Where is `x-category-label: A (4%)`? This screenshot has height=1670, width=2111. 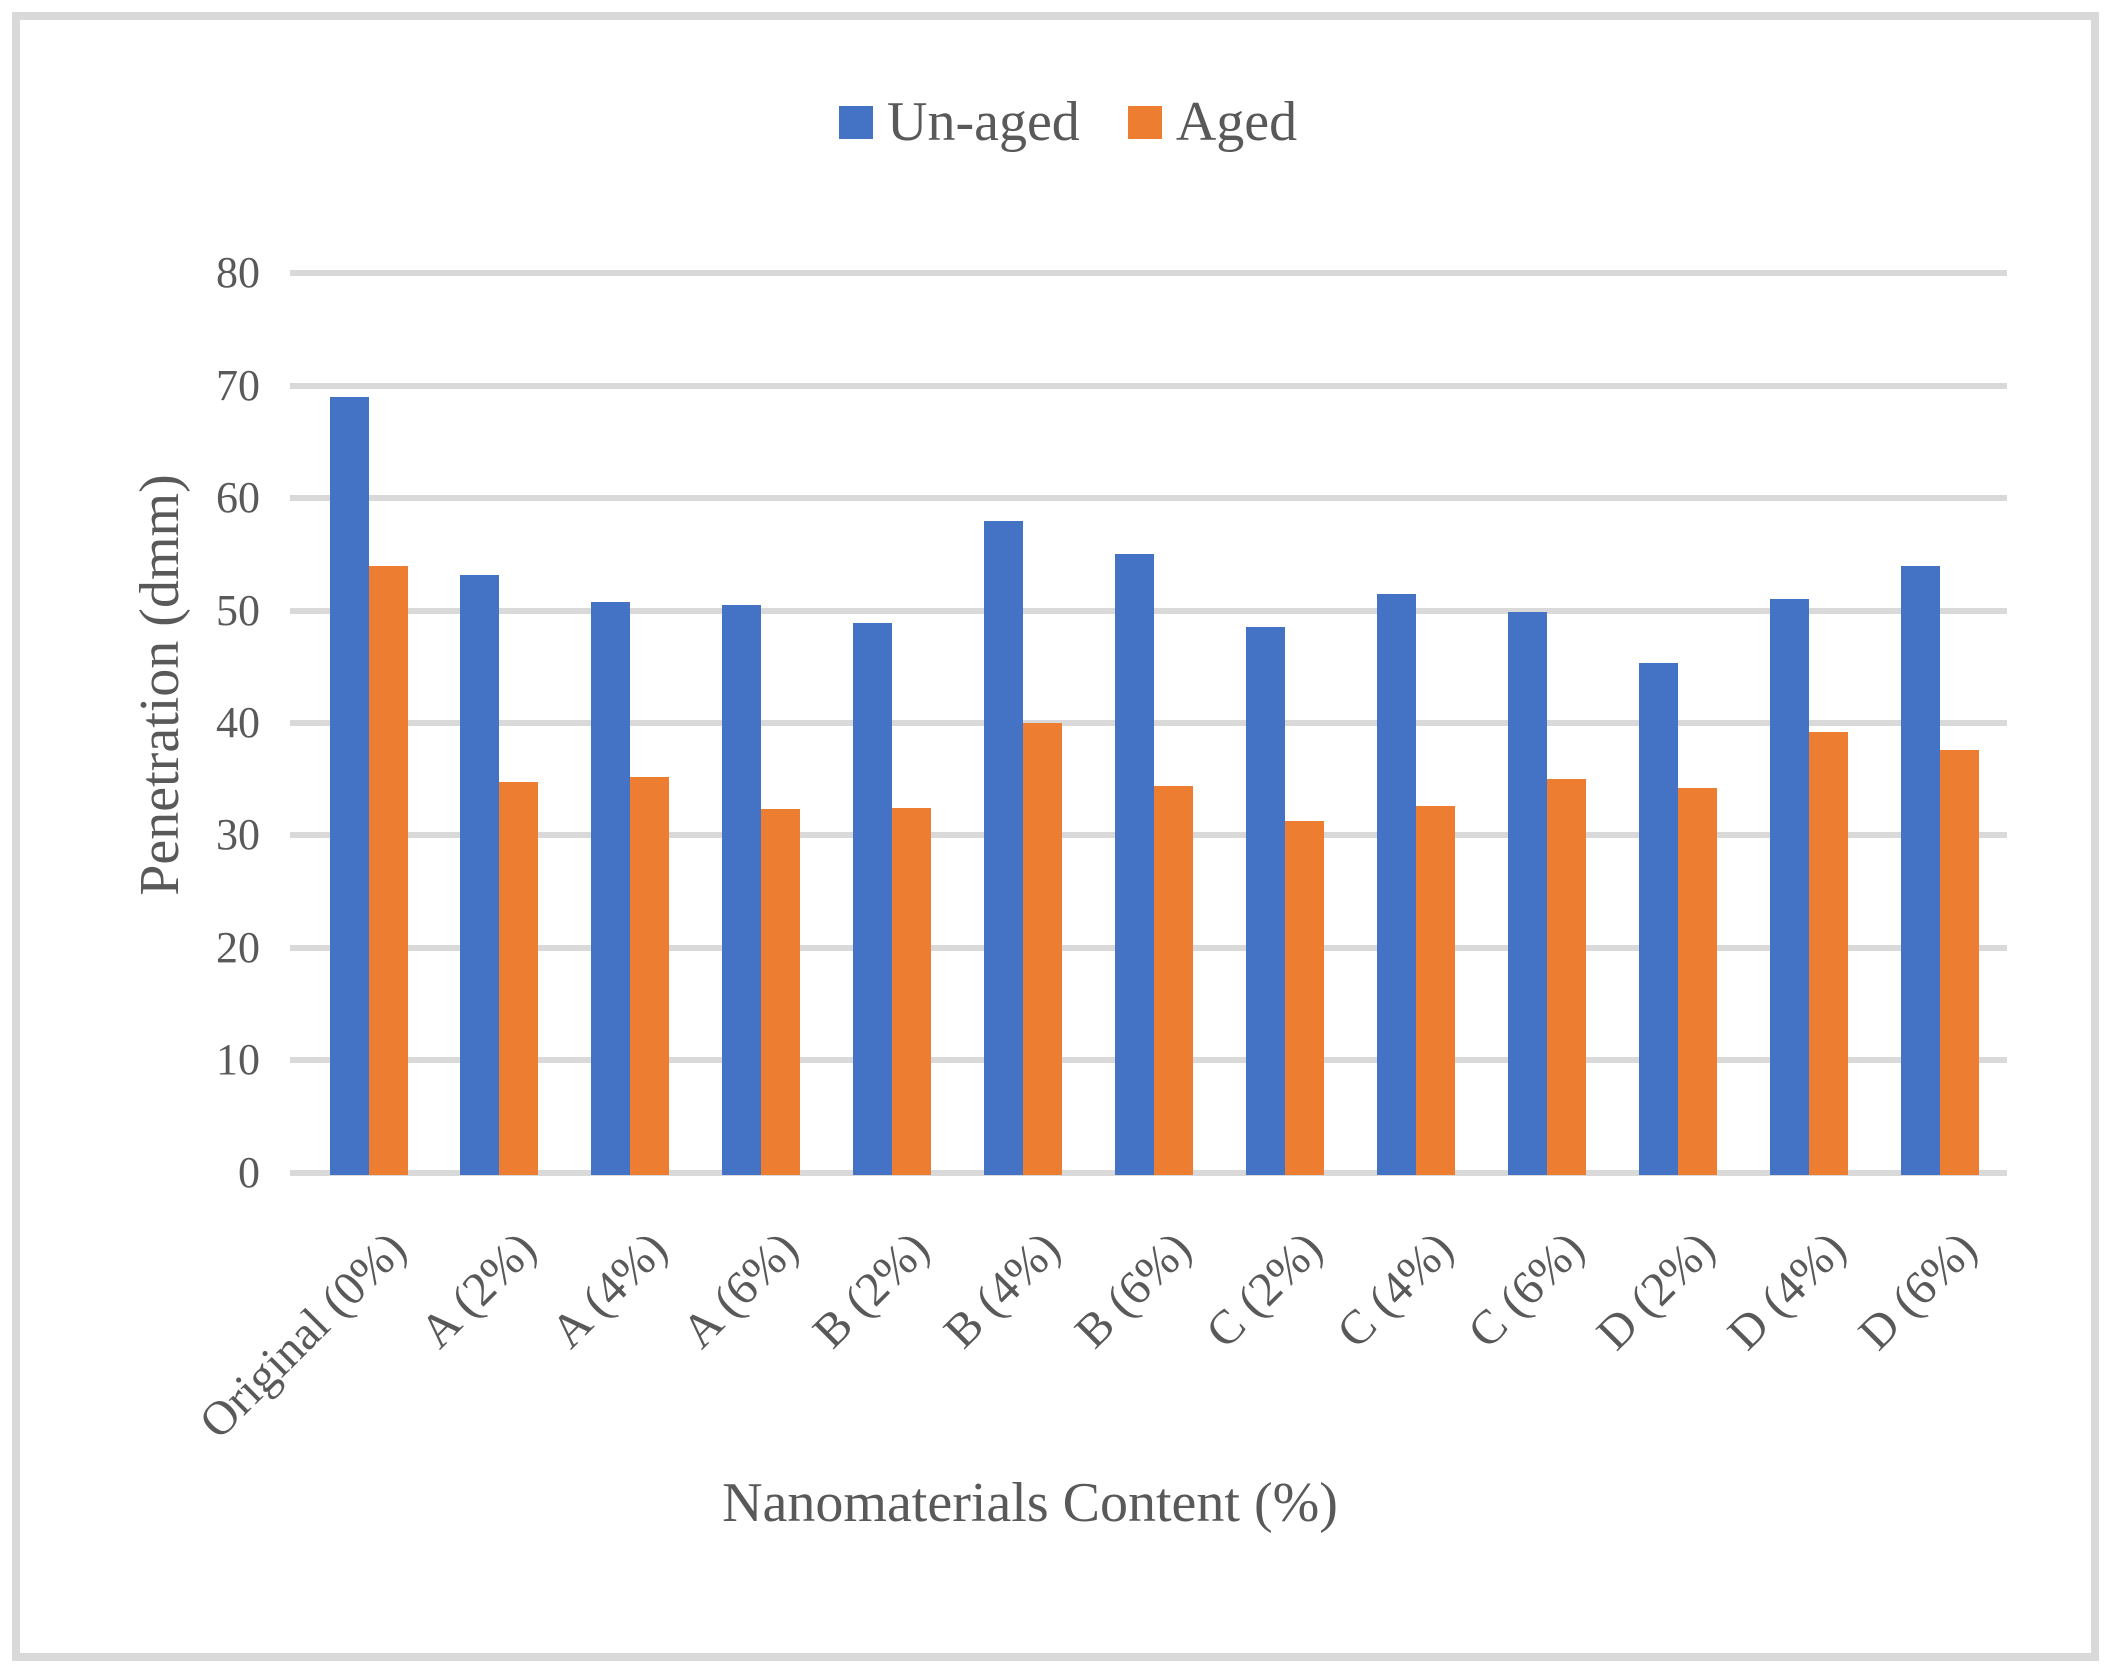
x-category-label: A (4%) is located at coordinates (609, 1290).